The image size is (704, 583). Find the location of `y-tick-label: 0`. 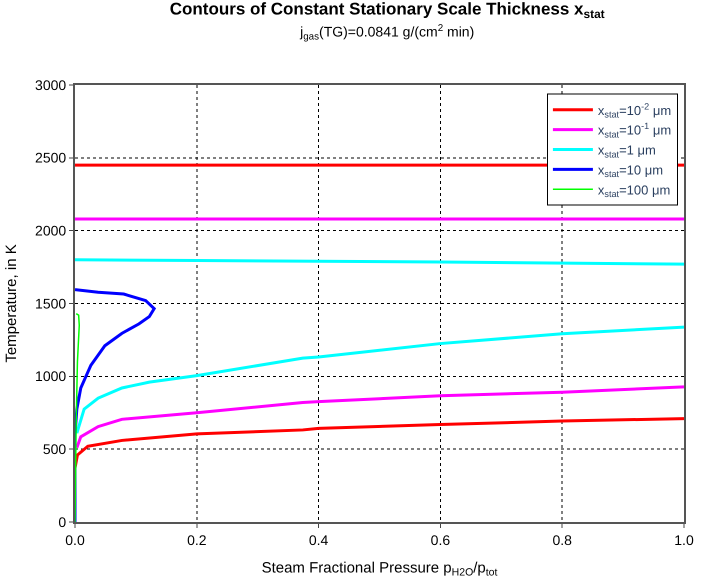

y-tick-label: 0 is located at coordinates (62, 522).